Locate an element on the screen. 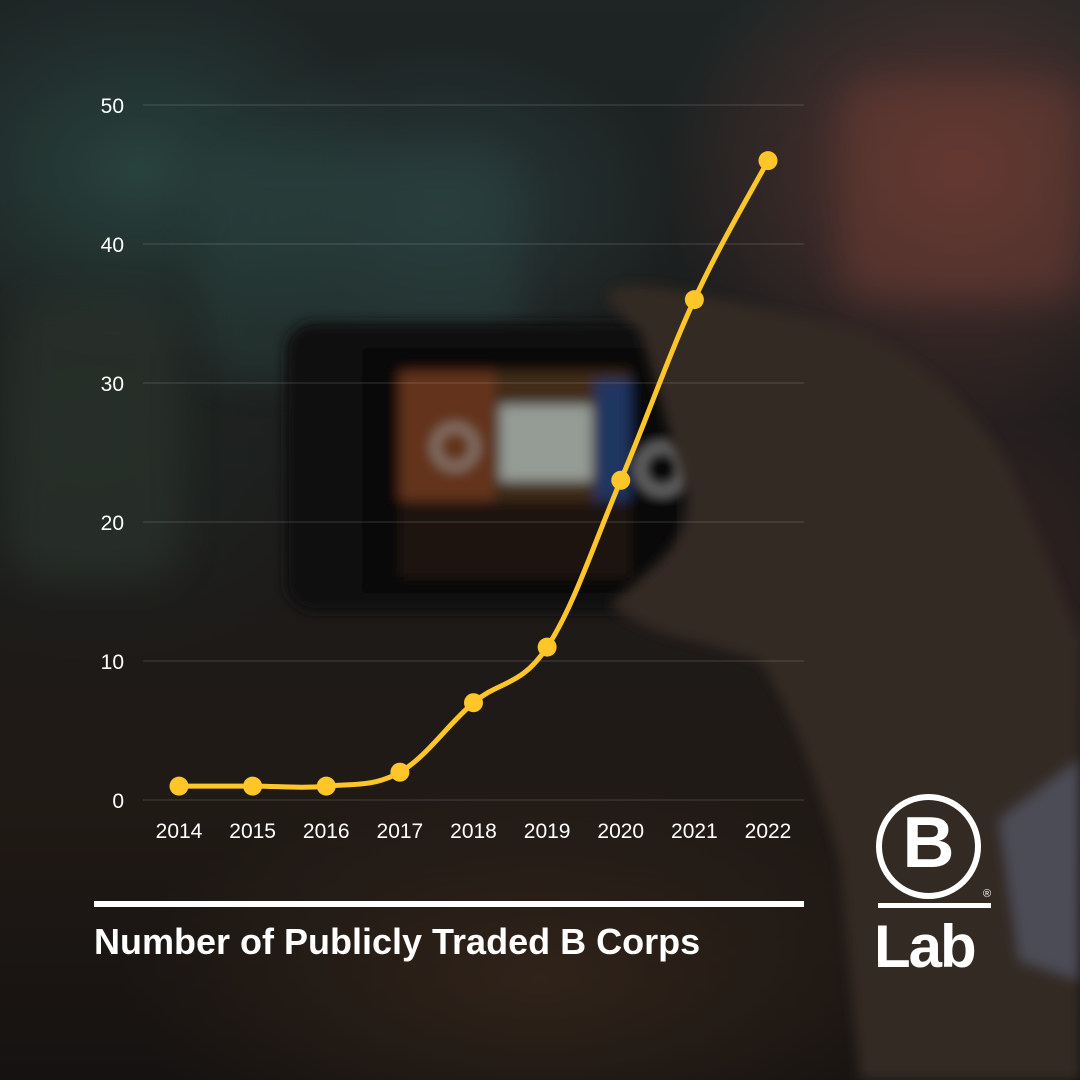  x-tick-label: 2022 is located at coordinates (768, 831).